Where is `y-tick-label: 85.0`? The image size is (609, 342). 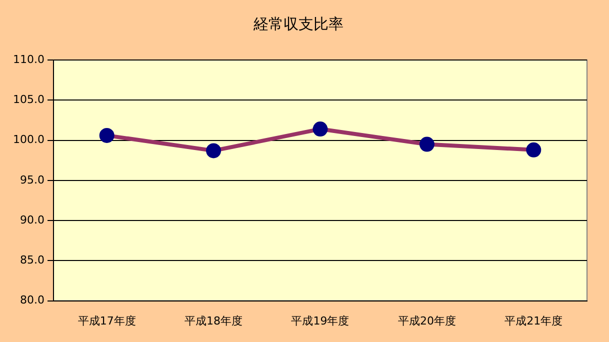
y-tick-label: 85.0 is located at coordinates (32, 260).